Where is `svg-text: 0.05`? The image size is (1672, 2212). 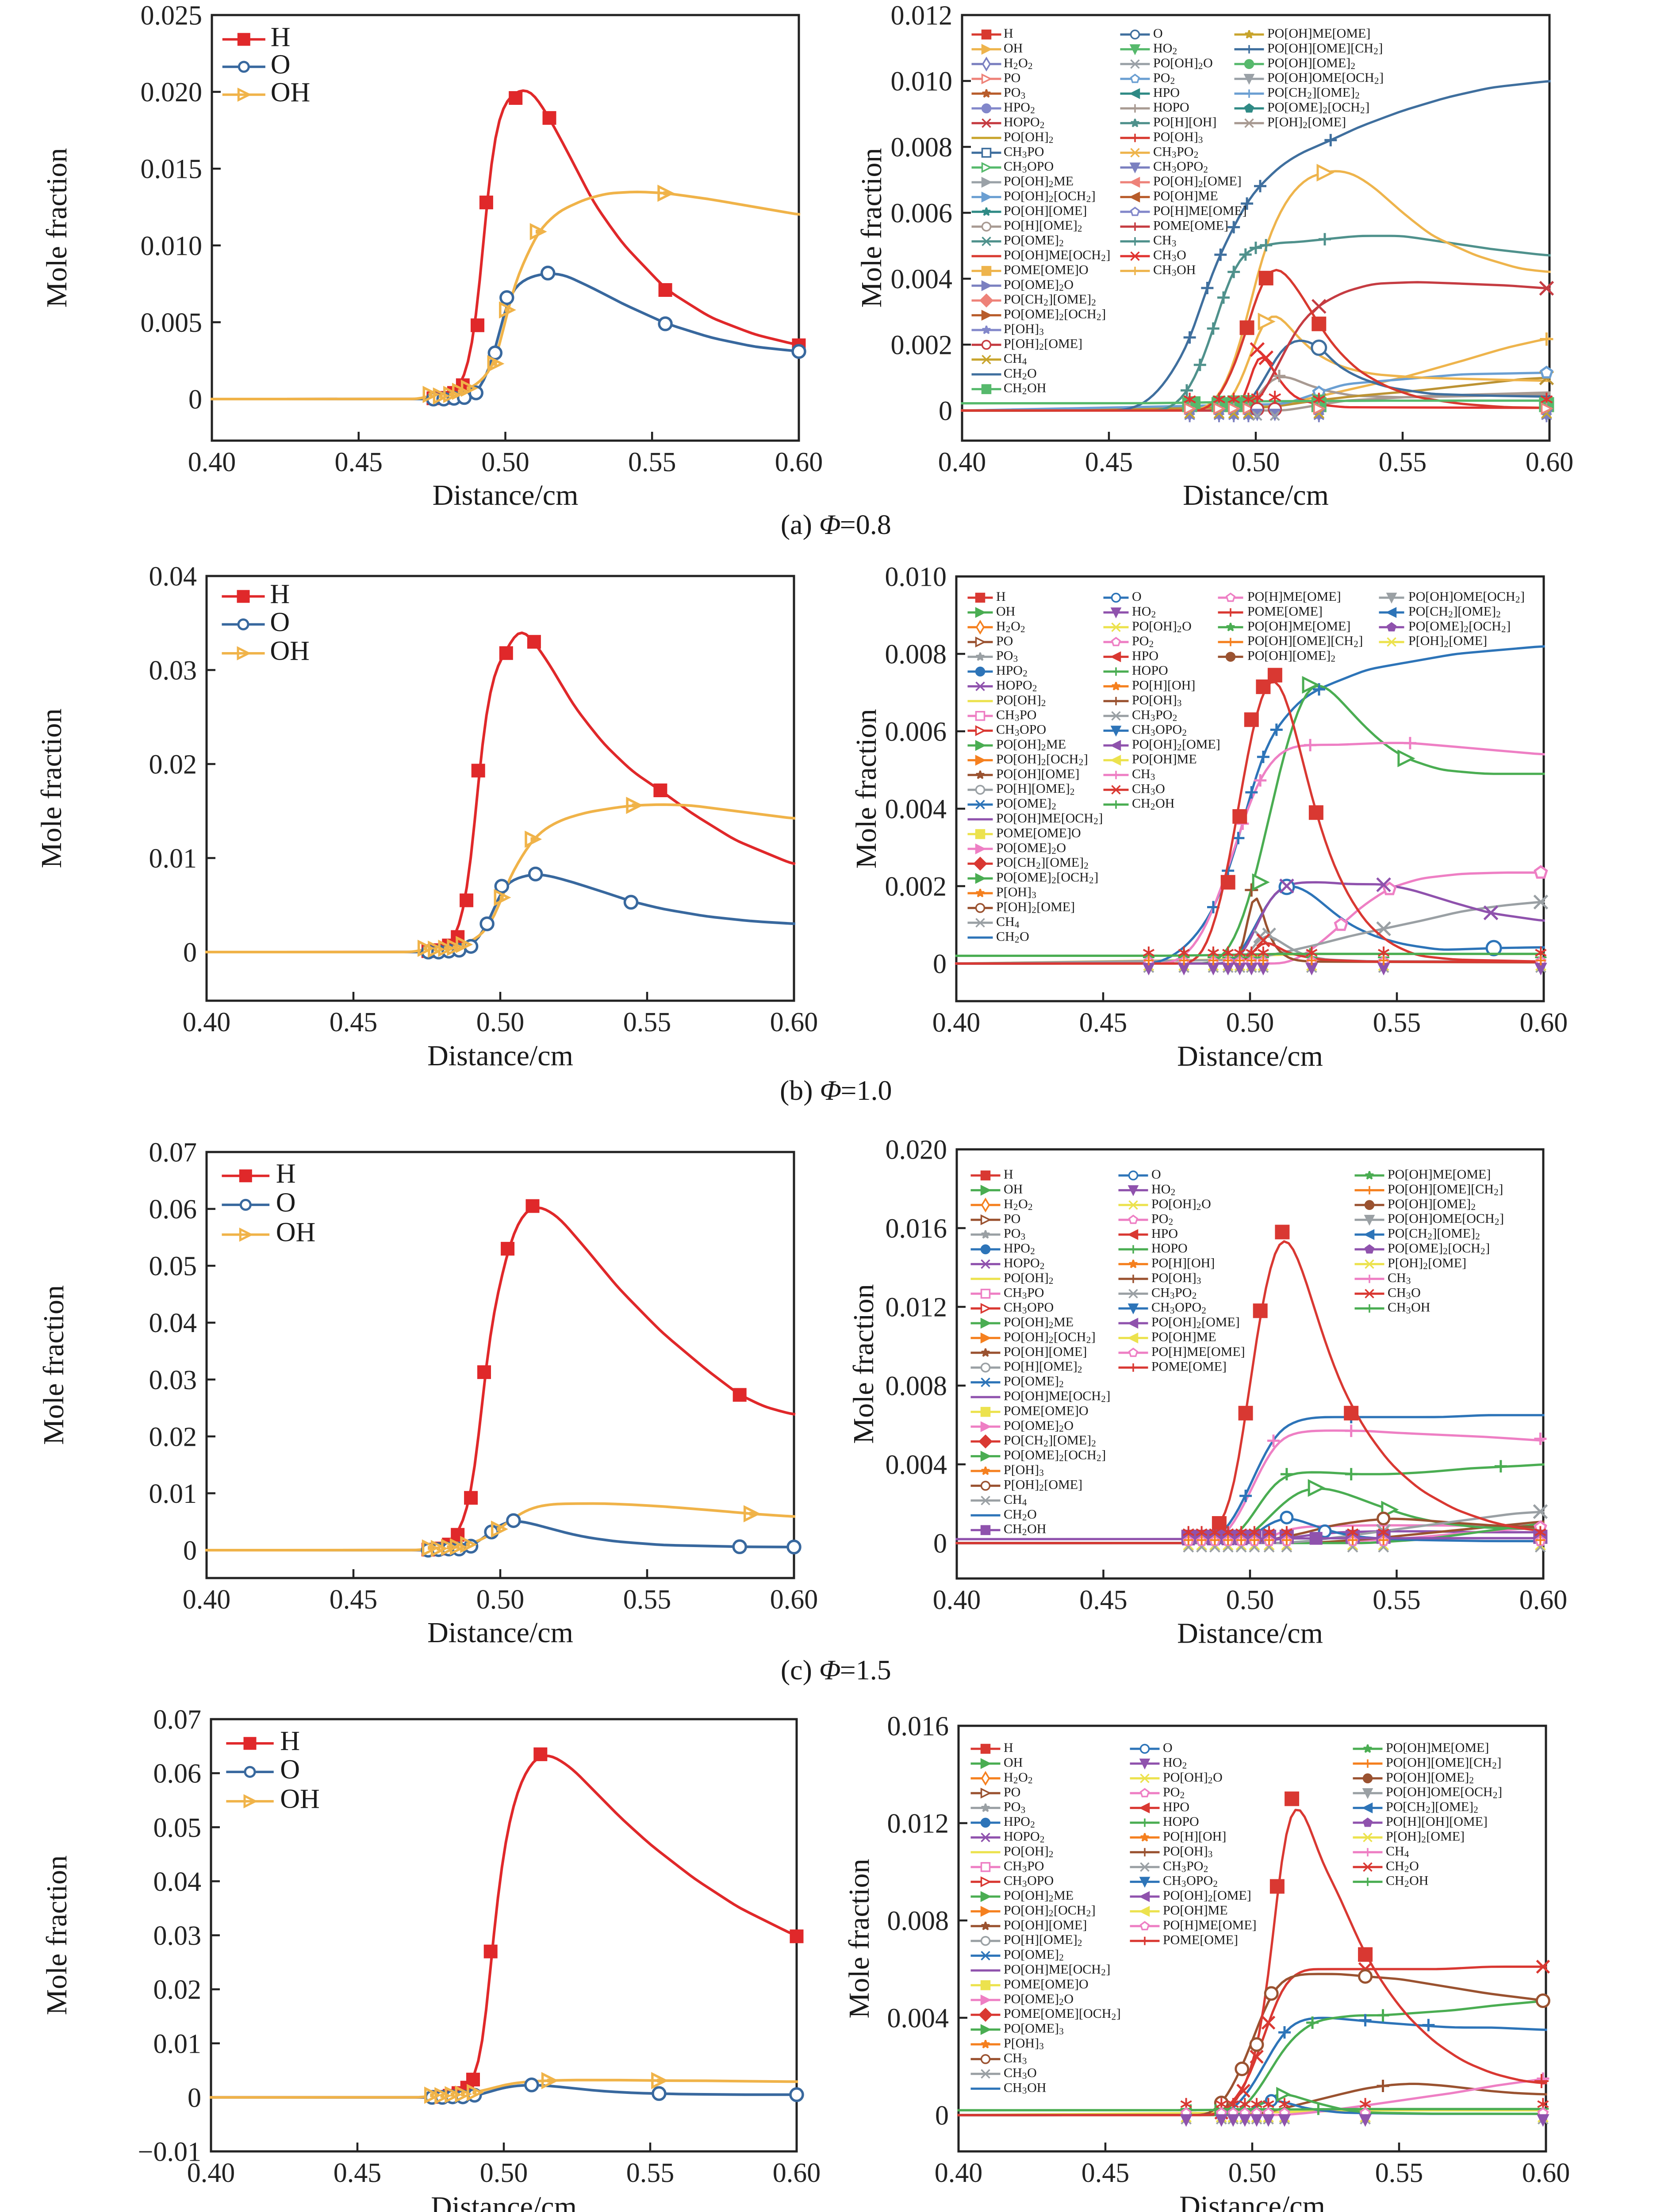
svg-text: 0.05 is located at coordinates (177, 1828).